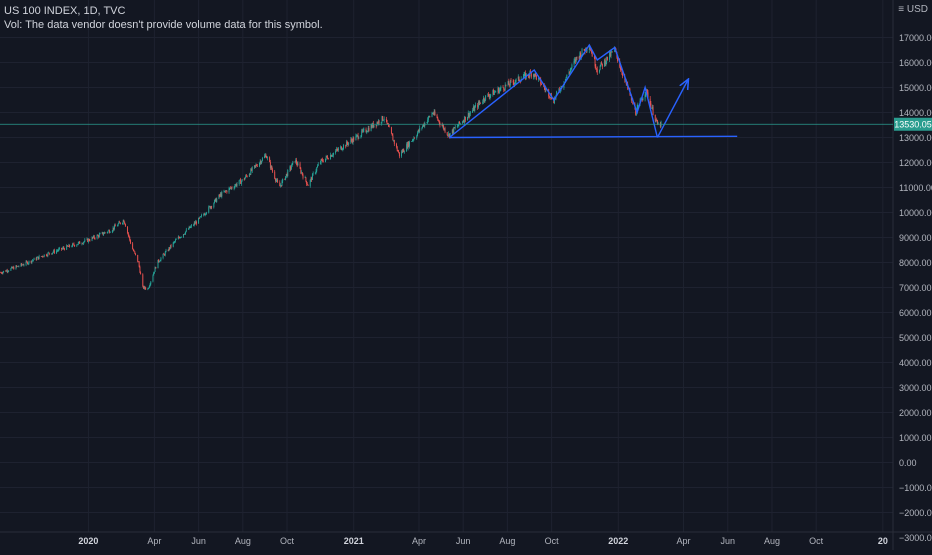 This screenshot has width=932, height=555. Describe the element at coordinates (672, 109) in the screenshot. I see `projection-arrow` at that location.